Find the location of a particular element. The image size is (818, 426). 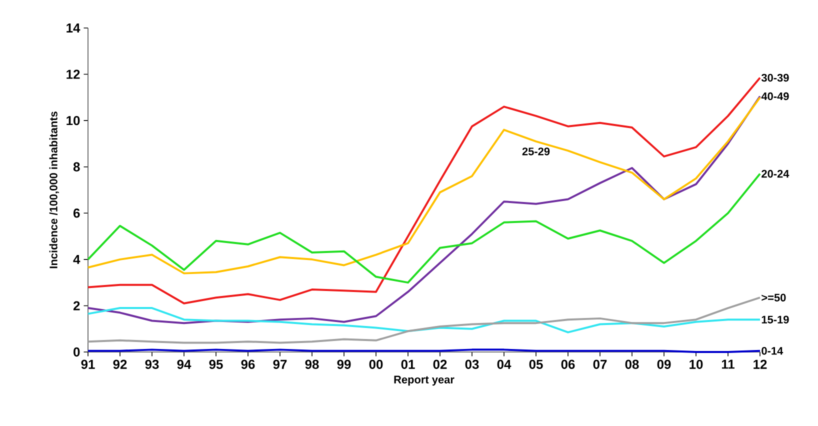

x-tick-label: 03 is located at coordinates (472, 364).